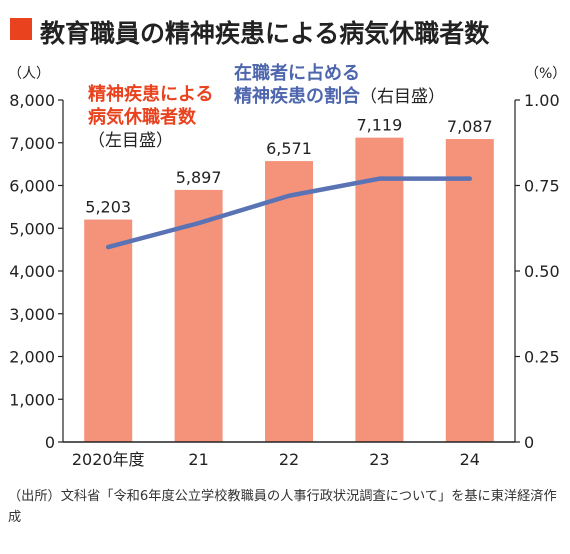  I want to click on left-tick-label-6: 6,000, so click(32, 186).